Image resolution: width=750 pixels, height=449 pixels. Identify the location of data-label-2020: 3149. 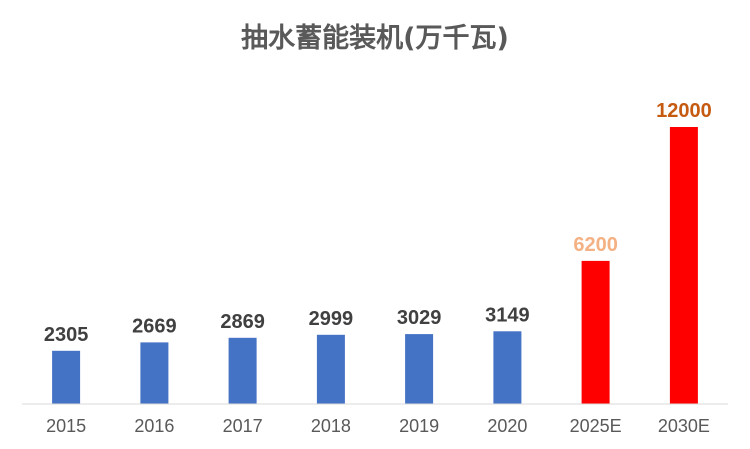
(507, 315).